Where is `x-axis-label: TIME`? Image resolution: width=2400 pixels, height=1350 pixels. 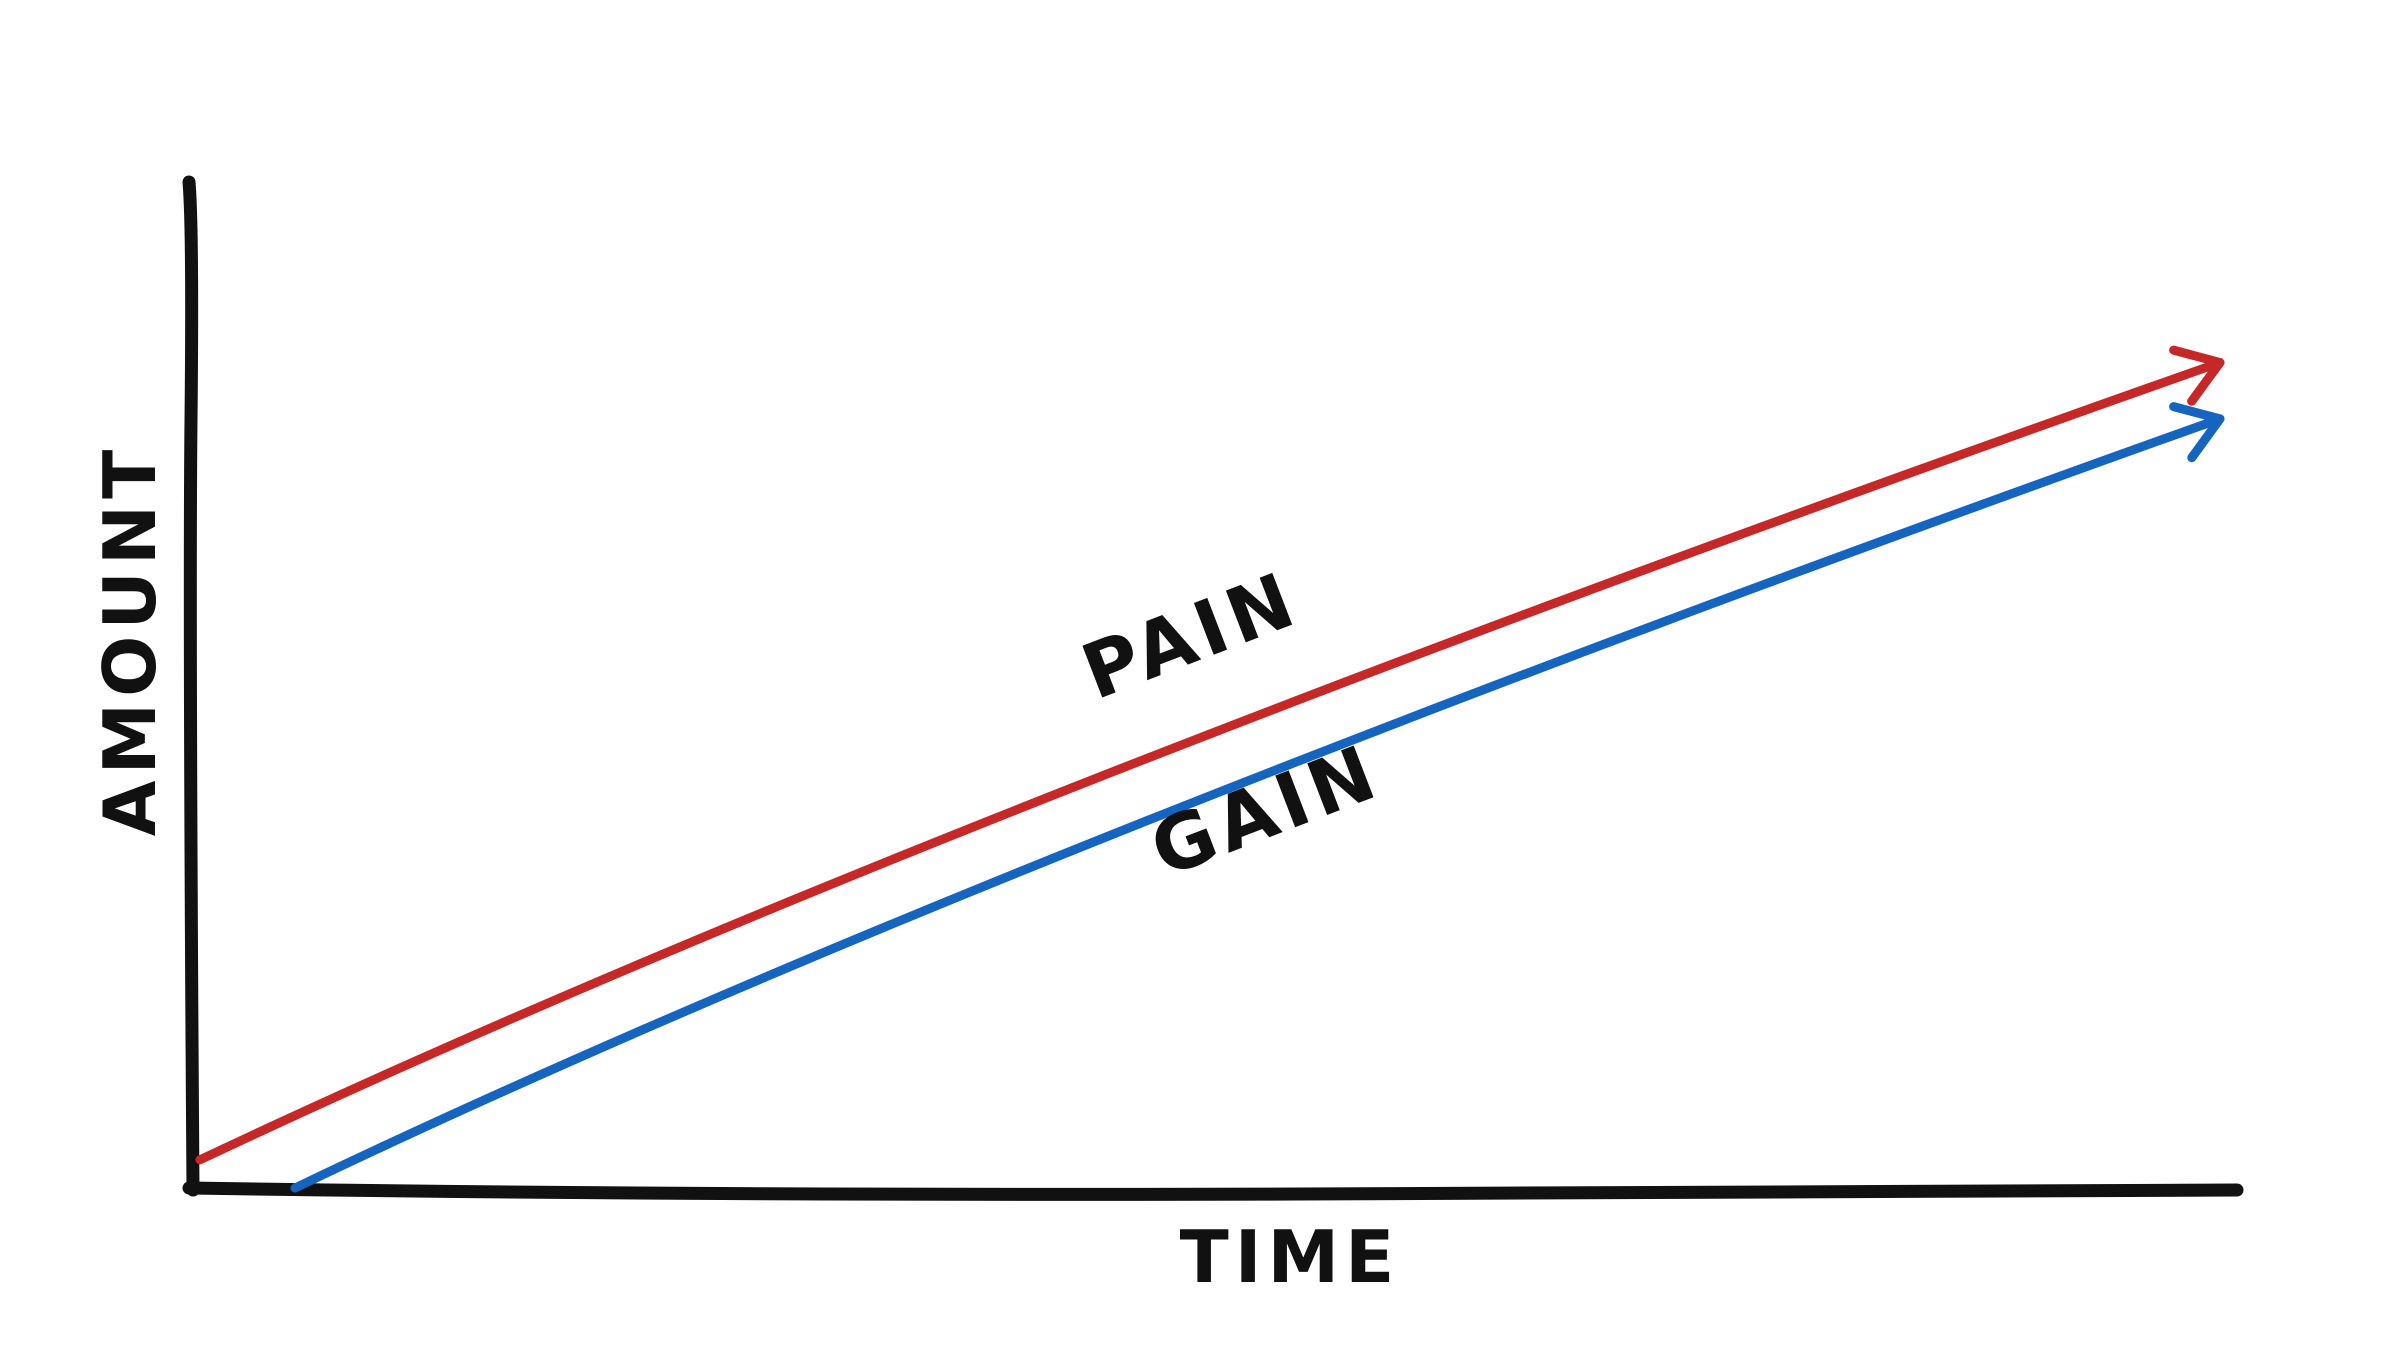
x-axis-label: TIME is located at coordinates (1290, 1257).